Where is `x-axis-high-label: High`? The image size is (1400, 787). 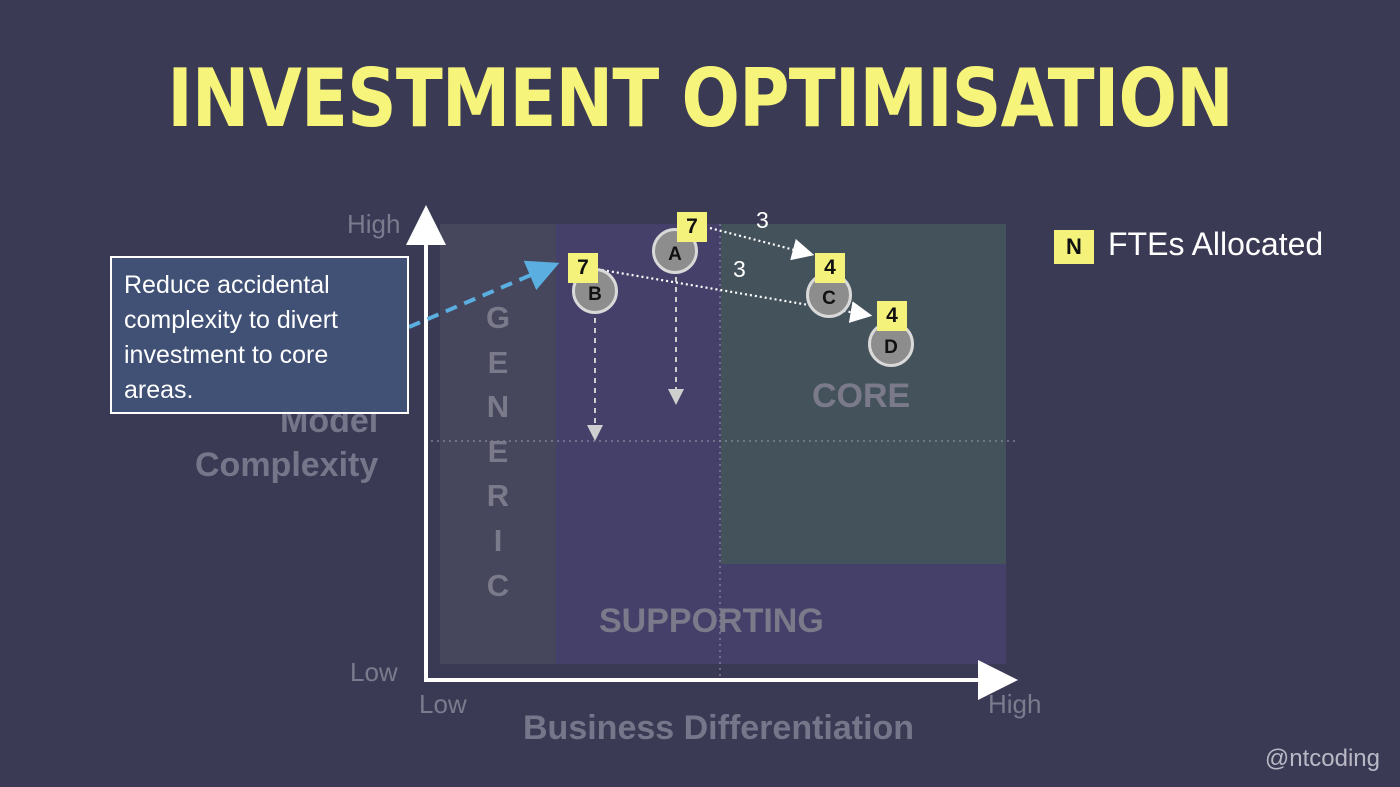
x-axis-high-label: High is located at coordinates (1015, 704).